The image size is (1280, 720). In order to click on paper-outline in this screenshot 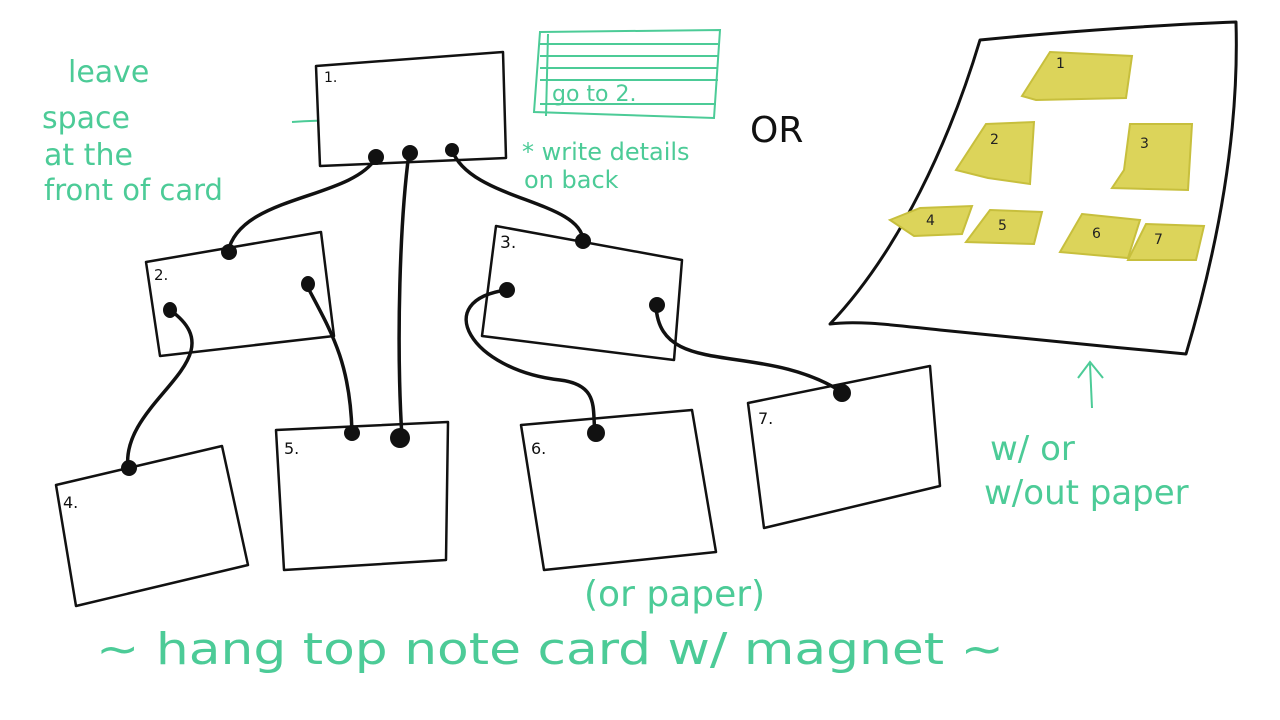, I will do `click(1033, 188)`.